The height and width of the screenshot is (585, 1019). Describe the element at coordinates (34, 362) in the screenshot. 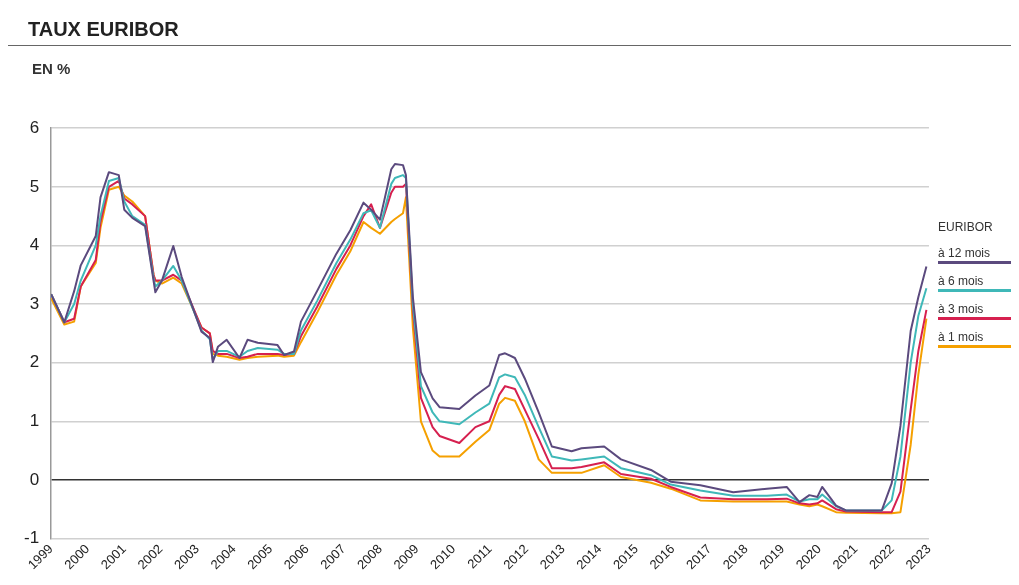

I see `y-tick-label: 2` at that location.